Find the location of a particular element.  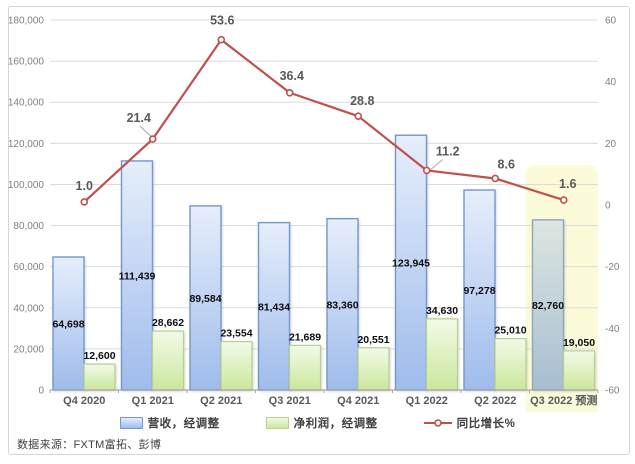

profit-bar-label: 23,554 is located at coordinates (236, 334).